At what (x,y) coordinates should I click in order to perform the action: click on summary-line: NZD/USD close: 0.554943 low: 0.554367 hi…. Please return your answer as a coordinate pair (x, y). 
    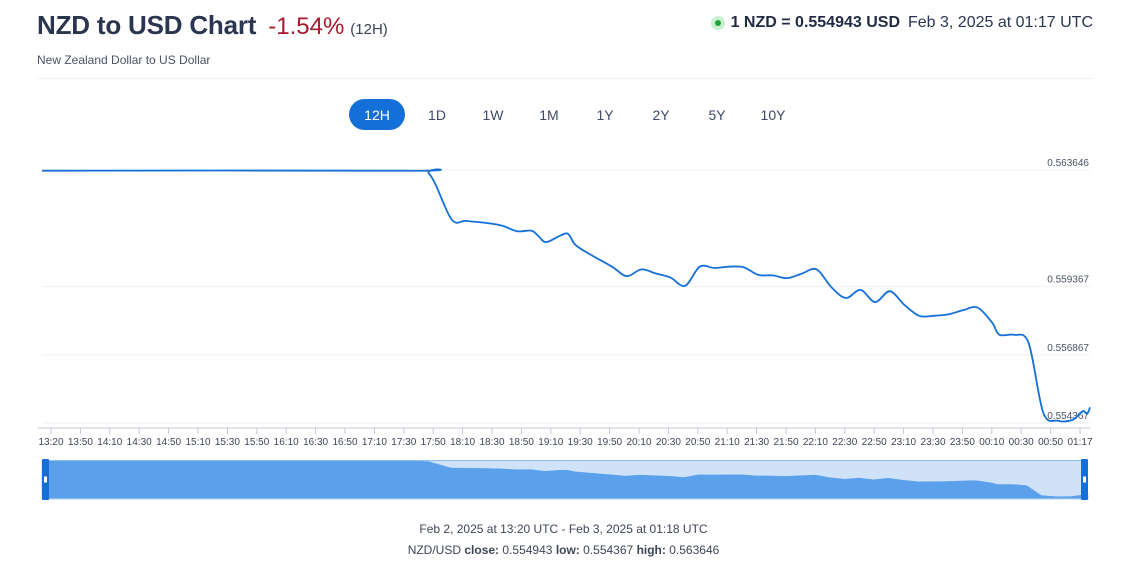
    Looking at the image, I should click on (563, 550).